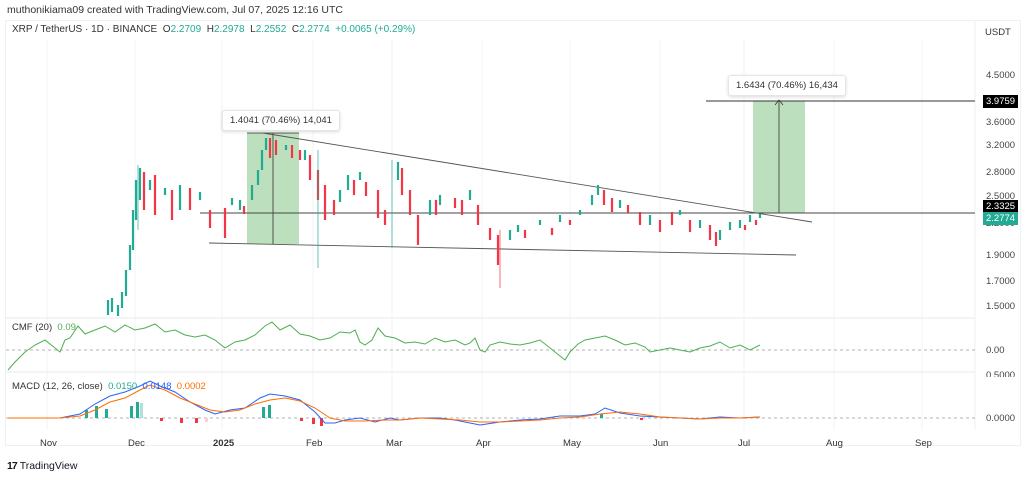  Describe the element at coordinates (1001, 196) in the screenshot. I see `price-tick: 2.5000` at that location.